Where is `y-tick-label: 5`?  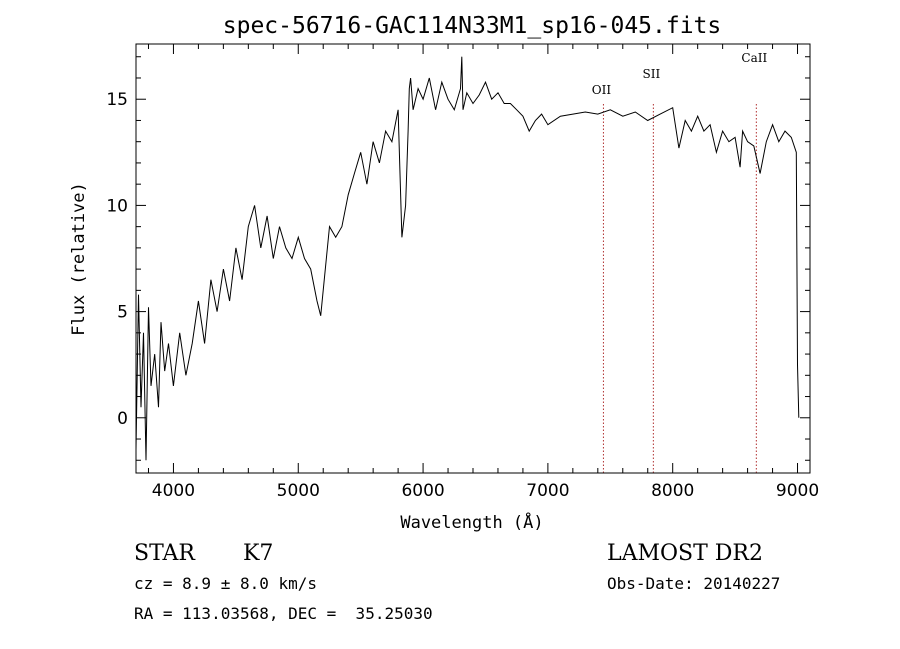 y-tick-label: 5 is located at coordinates (122, 313).